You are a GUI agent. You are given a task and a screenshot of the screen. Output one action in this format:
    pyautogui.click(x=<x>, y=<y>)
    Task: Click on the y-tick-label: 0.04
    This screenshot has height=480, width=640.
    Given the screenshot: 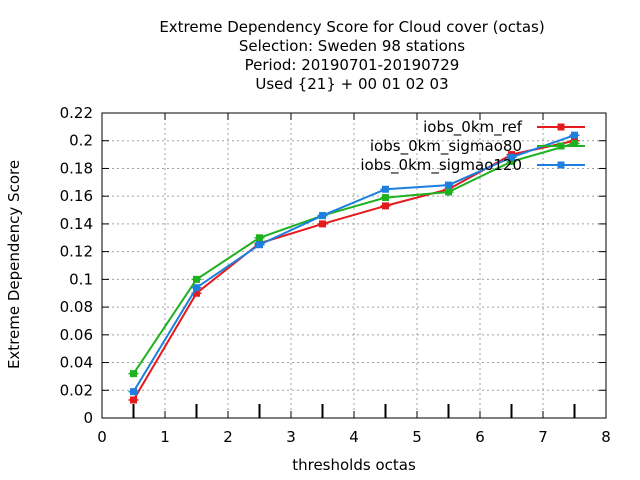 What is the action you would take?
    pyautogui.click(x=76, y=363)
    